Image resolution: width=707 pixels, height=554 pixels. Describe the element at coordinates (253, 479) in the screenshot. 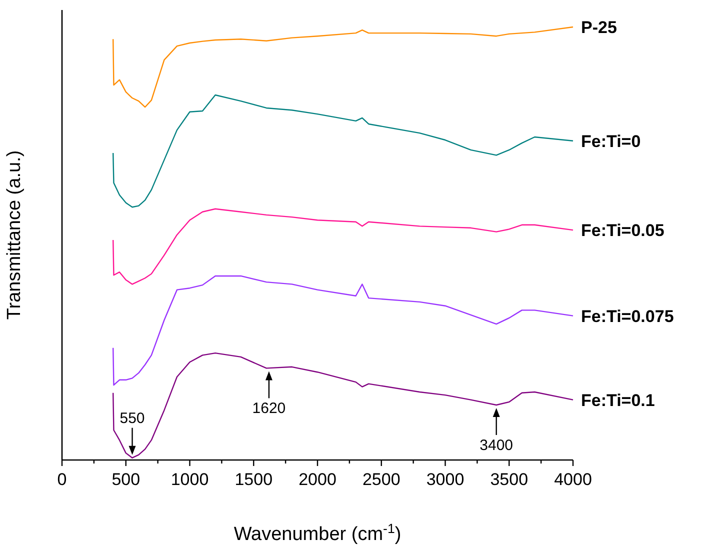

I see `x-tick-label: 1500` at that location.